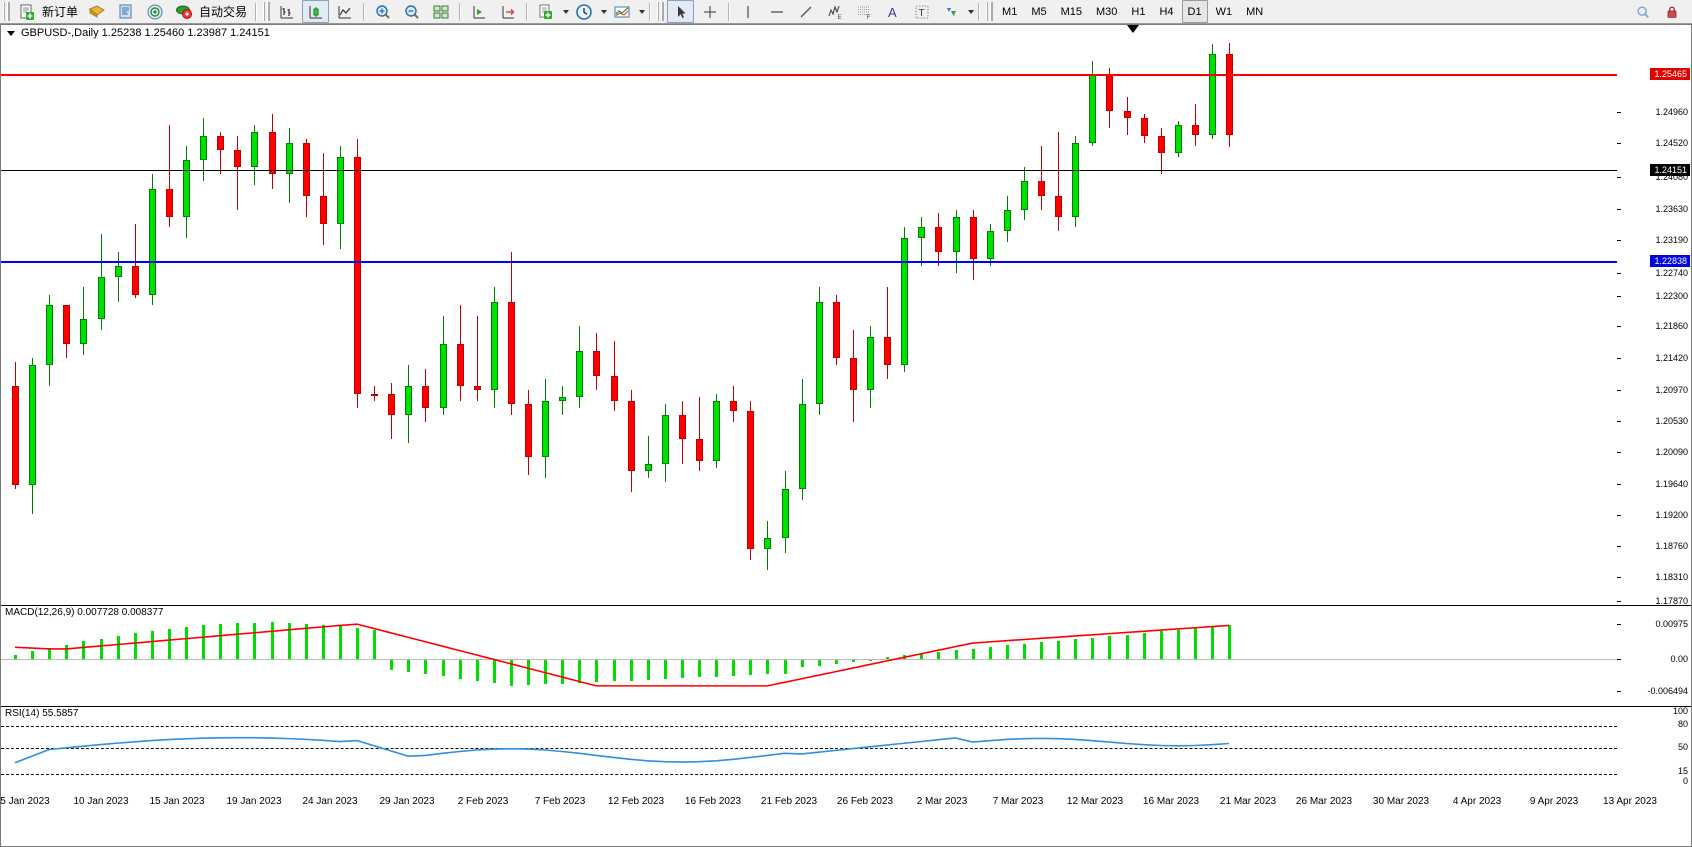 The width and height of the screenshot is (1692, 847). Describe the element at coordinates (507, 11) in the screenshot. I see `auto-scroll-icon` at that location.